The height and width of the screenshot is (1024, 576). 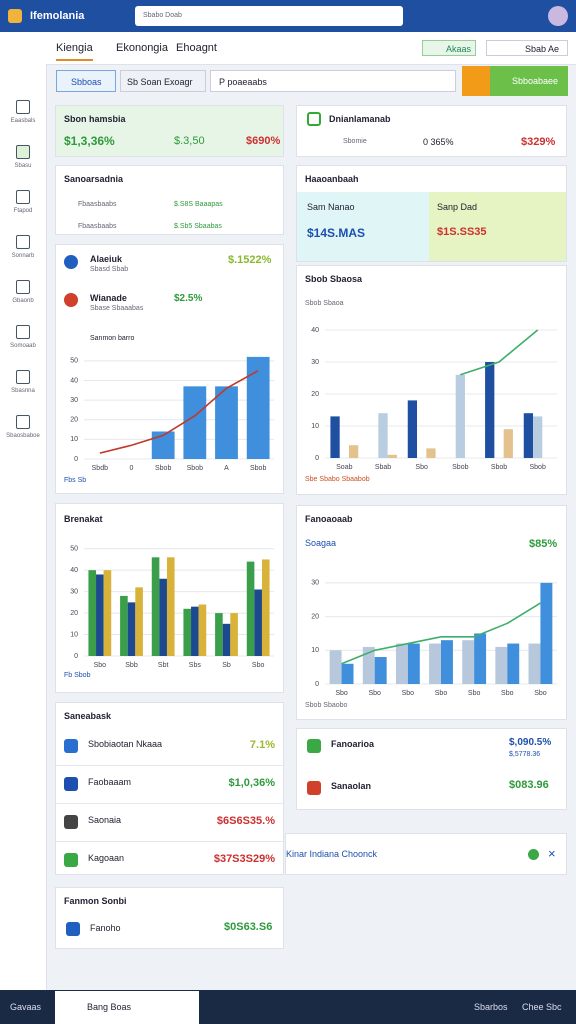 I want to click on sidebar-label: Sonnarb, so click(x=23, y=256).